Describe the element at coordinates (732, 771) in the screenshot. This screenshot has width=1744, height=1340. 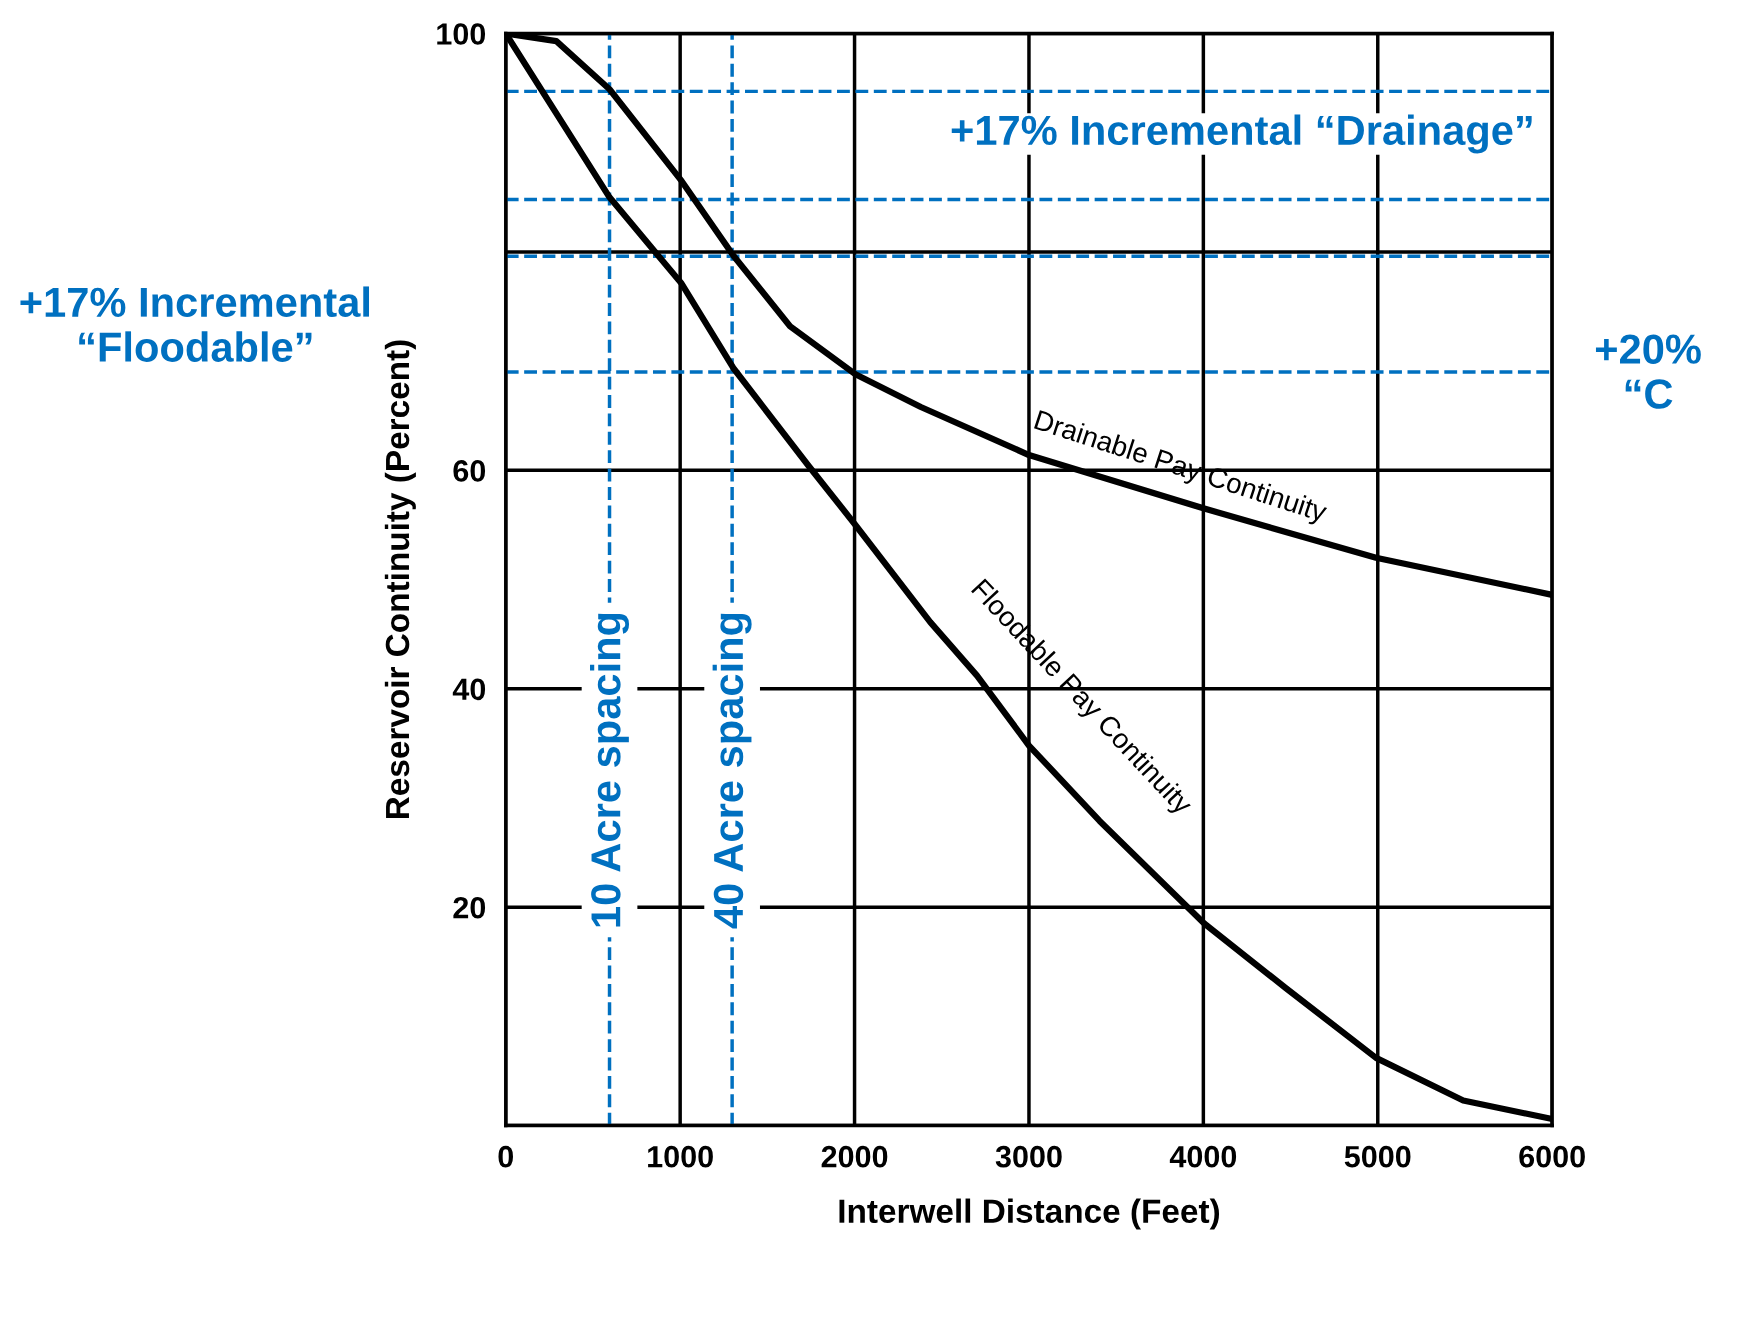
I see `ref-line-label: 40 Acre spacing` at that location.